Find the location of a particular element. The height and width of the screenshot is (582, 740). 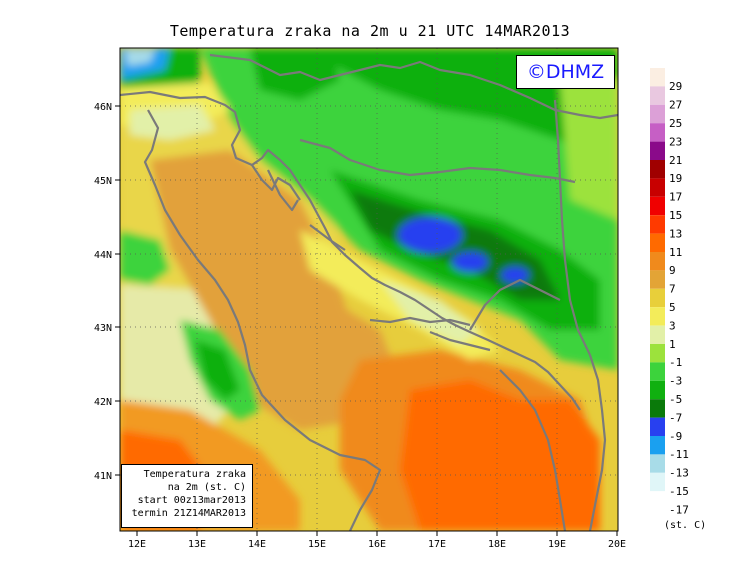

legend-label: 29 is located at coordinates (675, 86).